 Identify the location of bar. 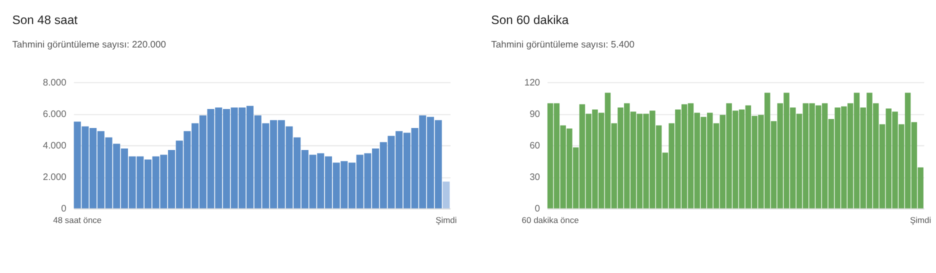
(446, 195).